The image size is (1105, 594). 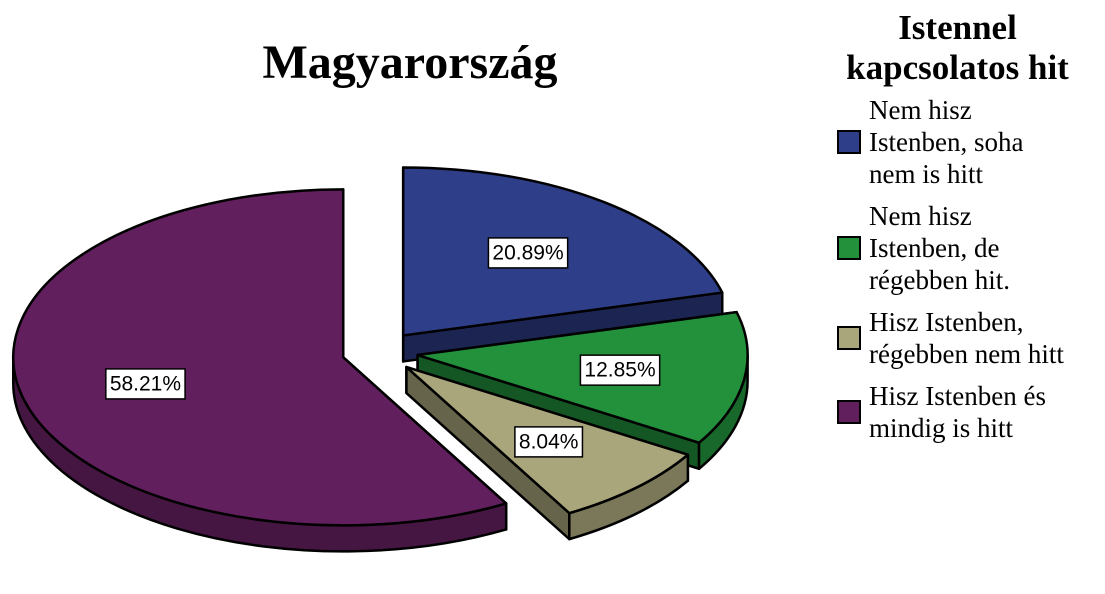 What do you see at coordinates (957, 47) in the screenshot?
I see `legend-title: Istennel kapcsolatos hit` at bounding box center [957, 47].